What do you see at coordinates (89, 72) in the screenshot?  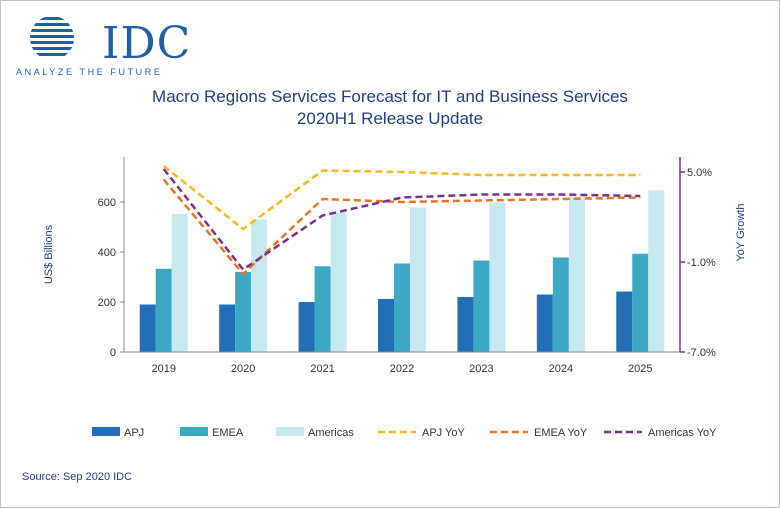 I see `logo-tagline: ANALYZE THE FUTURE` at bounding box center [89, 72].